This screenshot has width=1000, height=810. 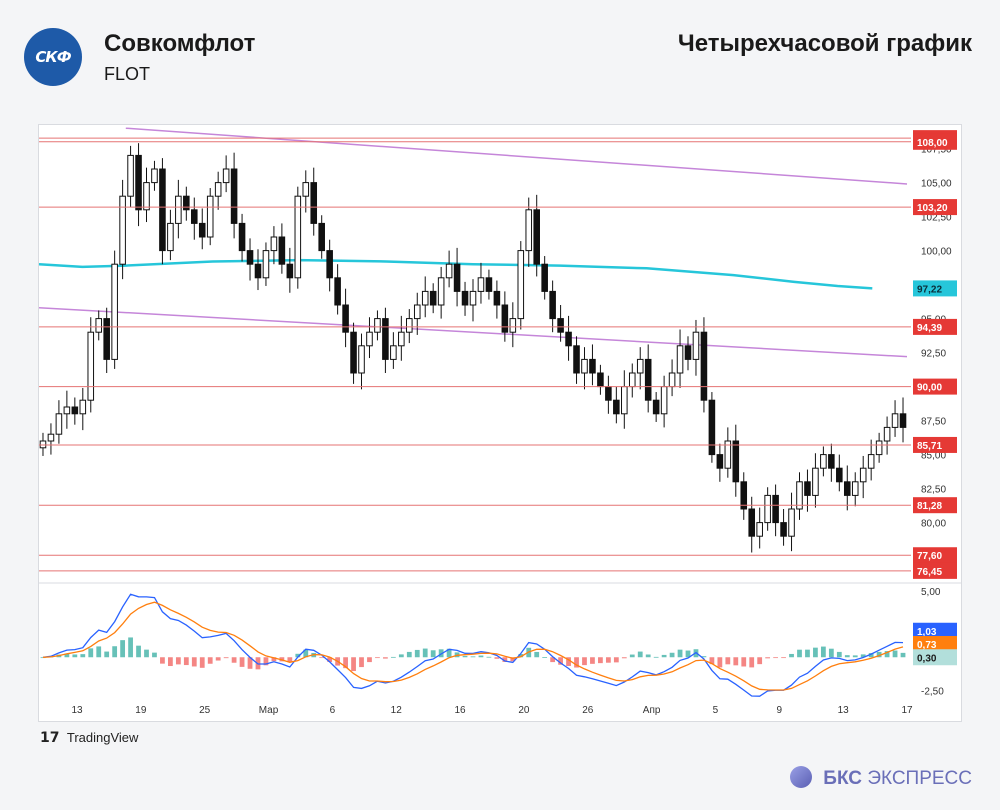 I want to click on bks-icon, so click(x=801, y=777).